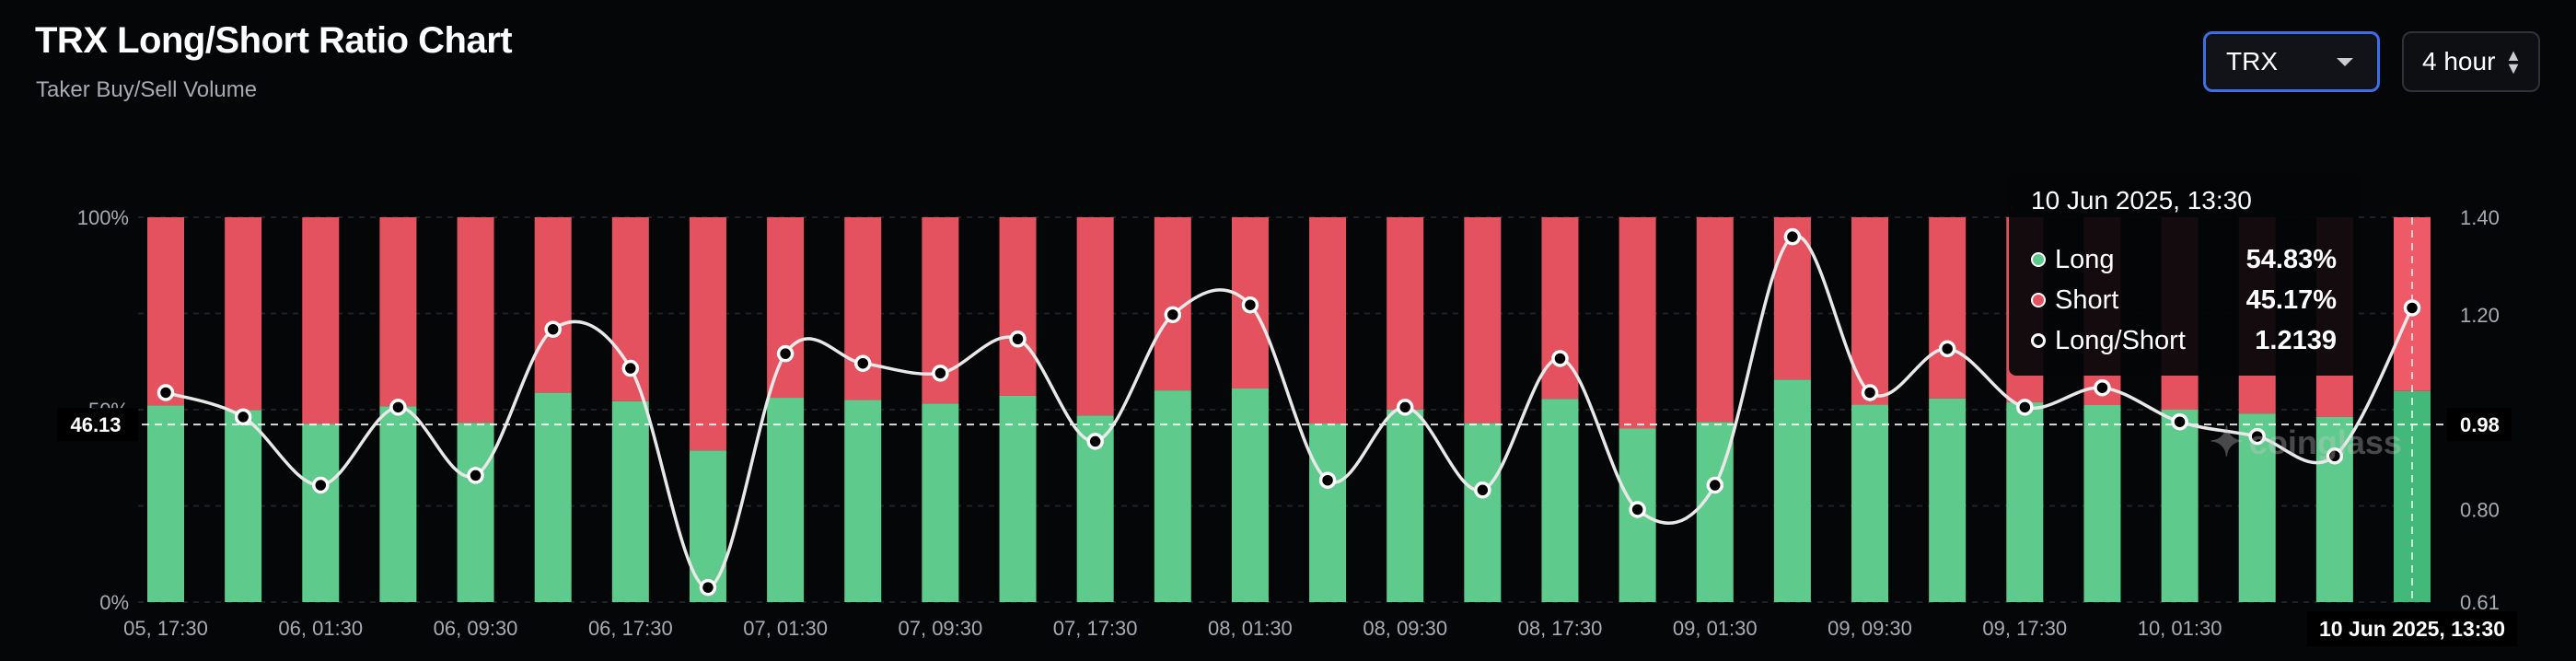 The image size is (2576, 661). What do you see at coordinates (103, 217) in the screenshot?
I see `left-axis-tick-label: 100%` at bounding box center [103, 217].